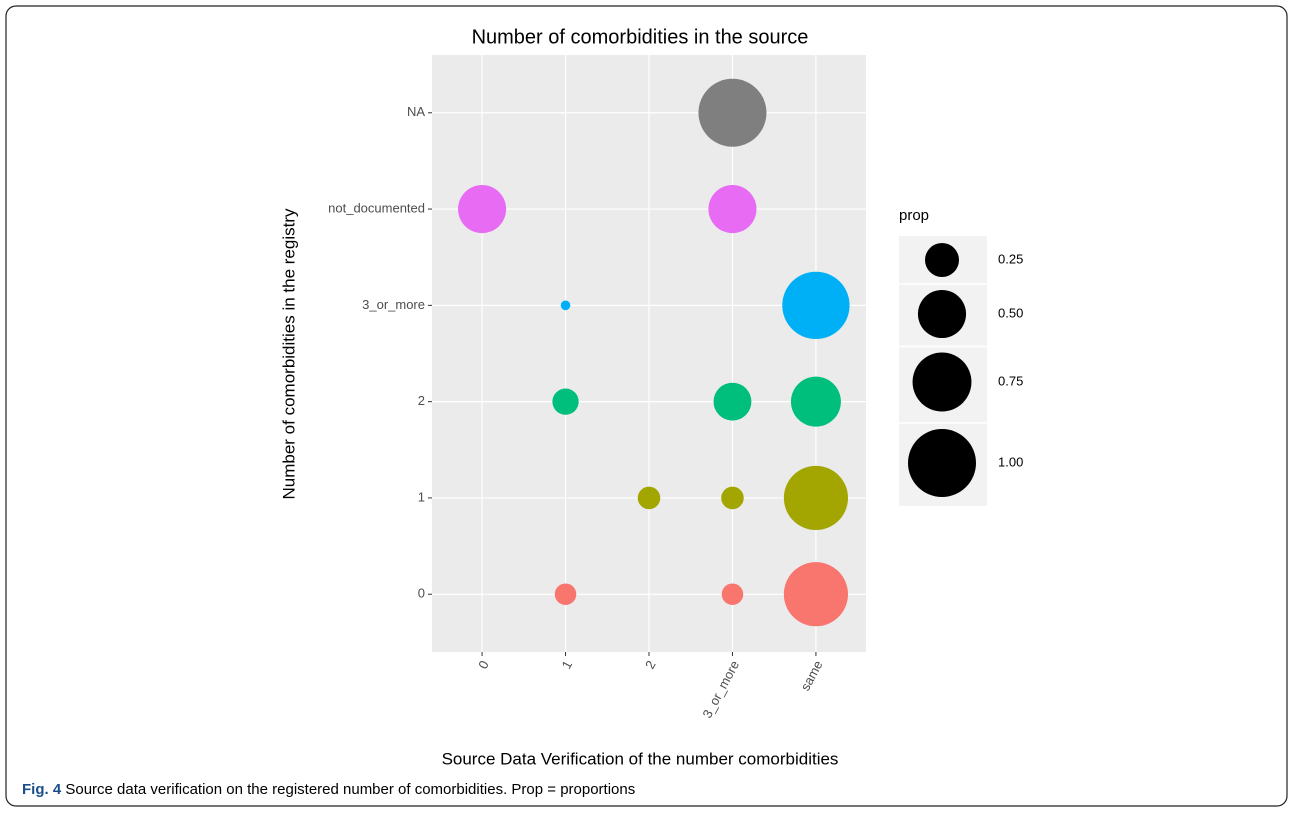 This screenshot has height=814, width=1293. Describe the element at coordinates (42, 789) in the screenshot. I see `caption-label: Fig. 4` at that location.